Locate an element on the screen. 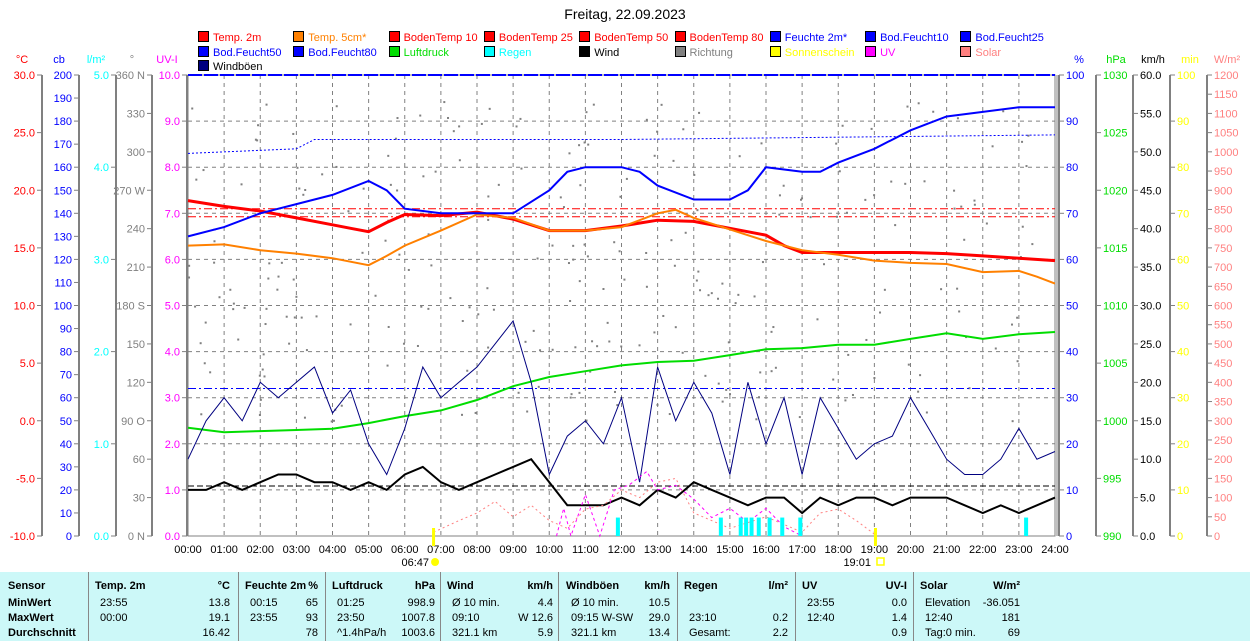  x-tick-label: 01:00 is located at coordinates (224, 550).